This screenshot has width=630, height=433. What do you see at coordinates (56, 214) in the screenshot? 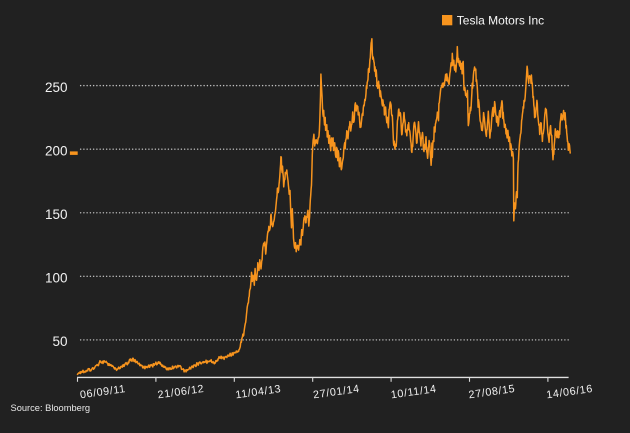
I see `svg-text: 150` at bounding box center [56, 214].